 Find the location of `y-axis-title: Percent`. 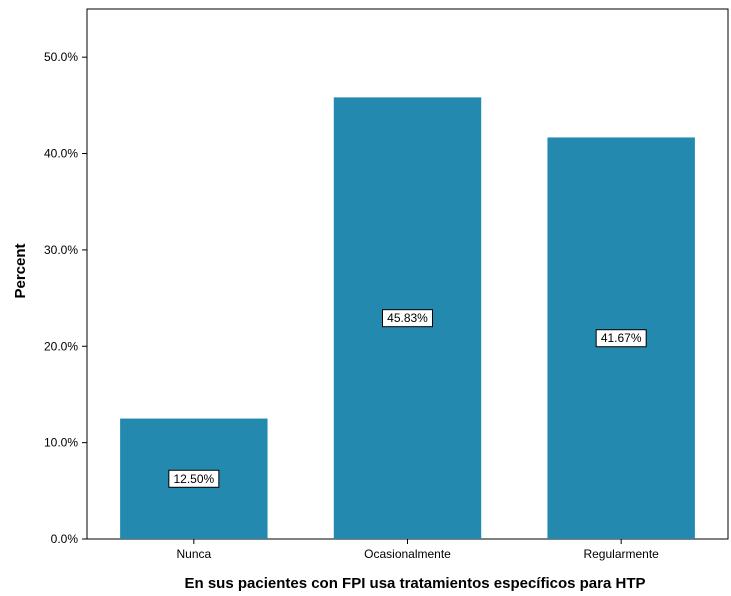

y-axis-title: Percent is located at coordinates (20, 270).